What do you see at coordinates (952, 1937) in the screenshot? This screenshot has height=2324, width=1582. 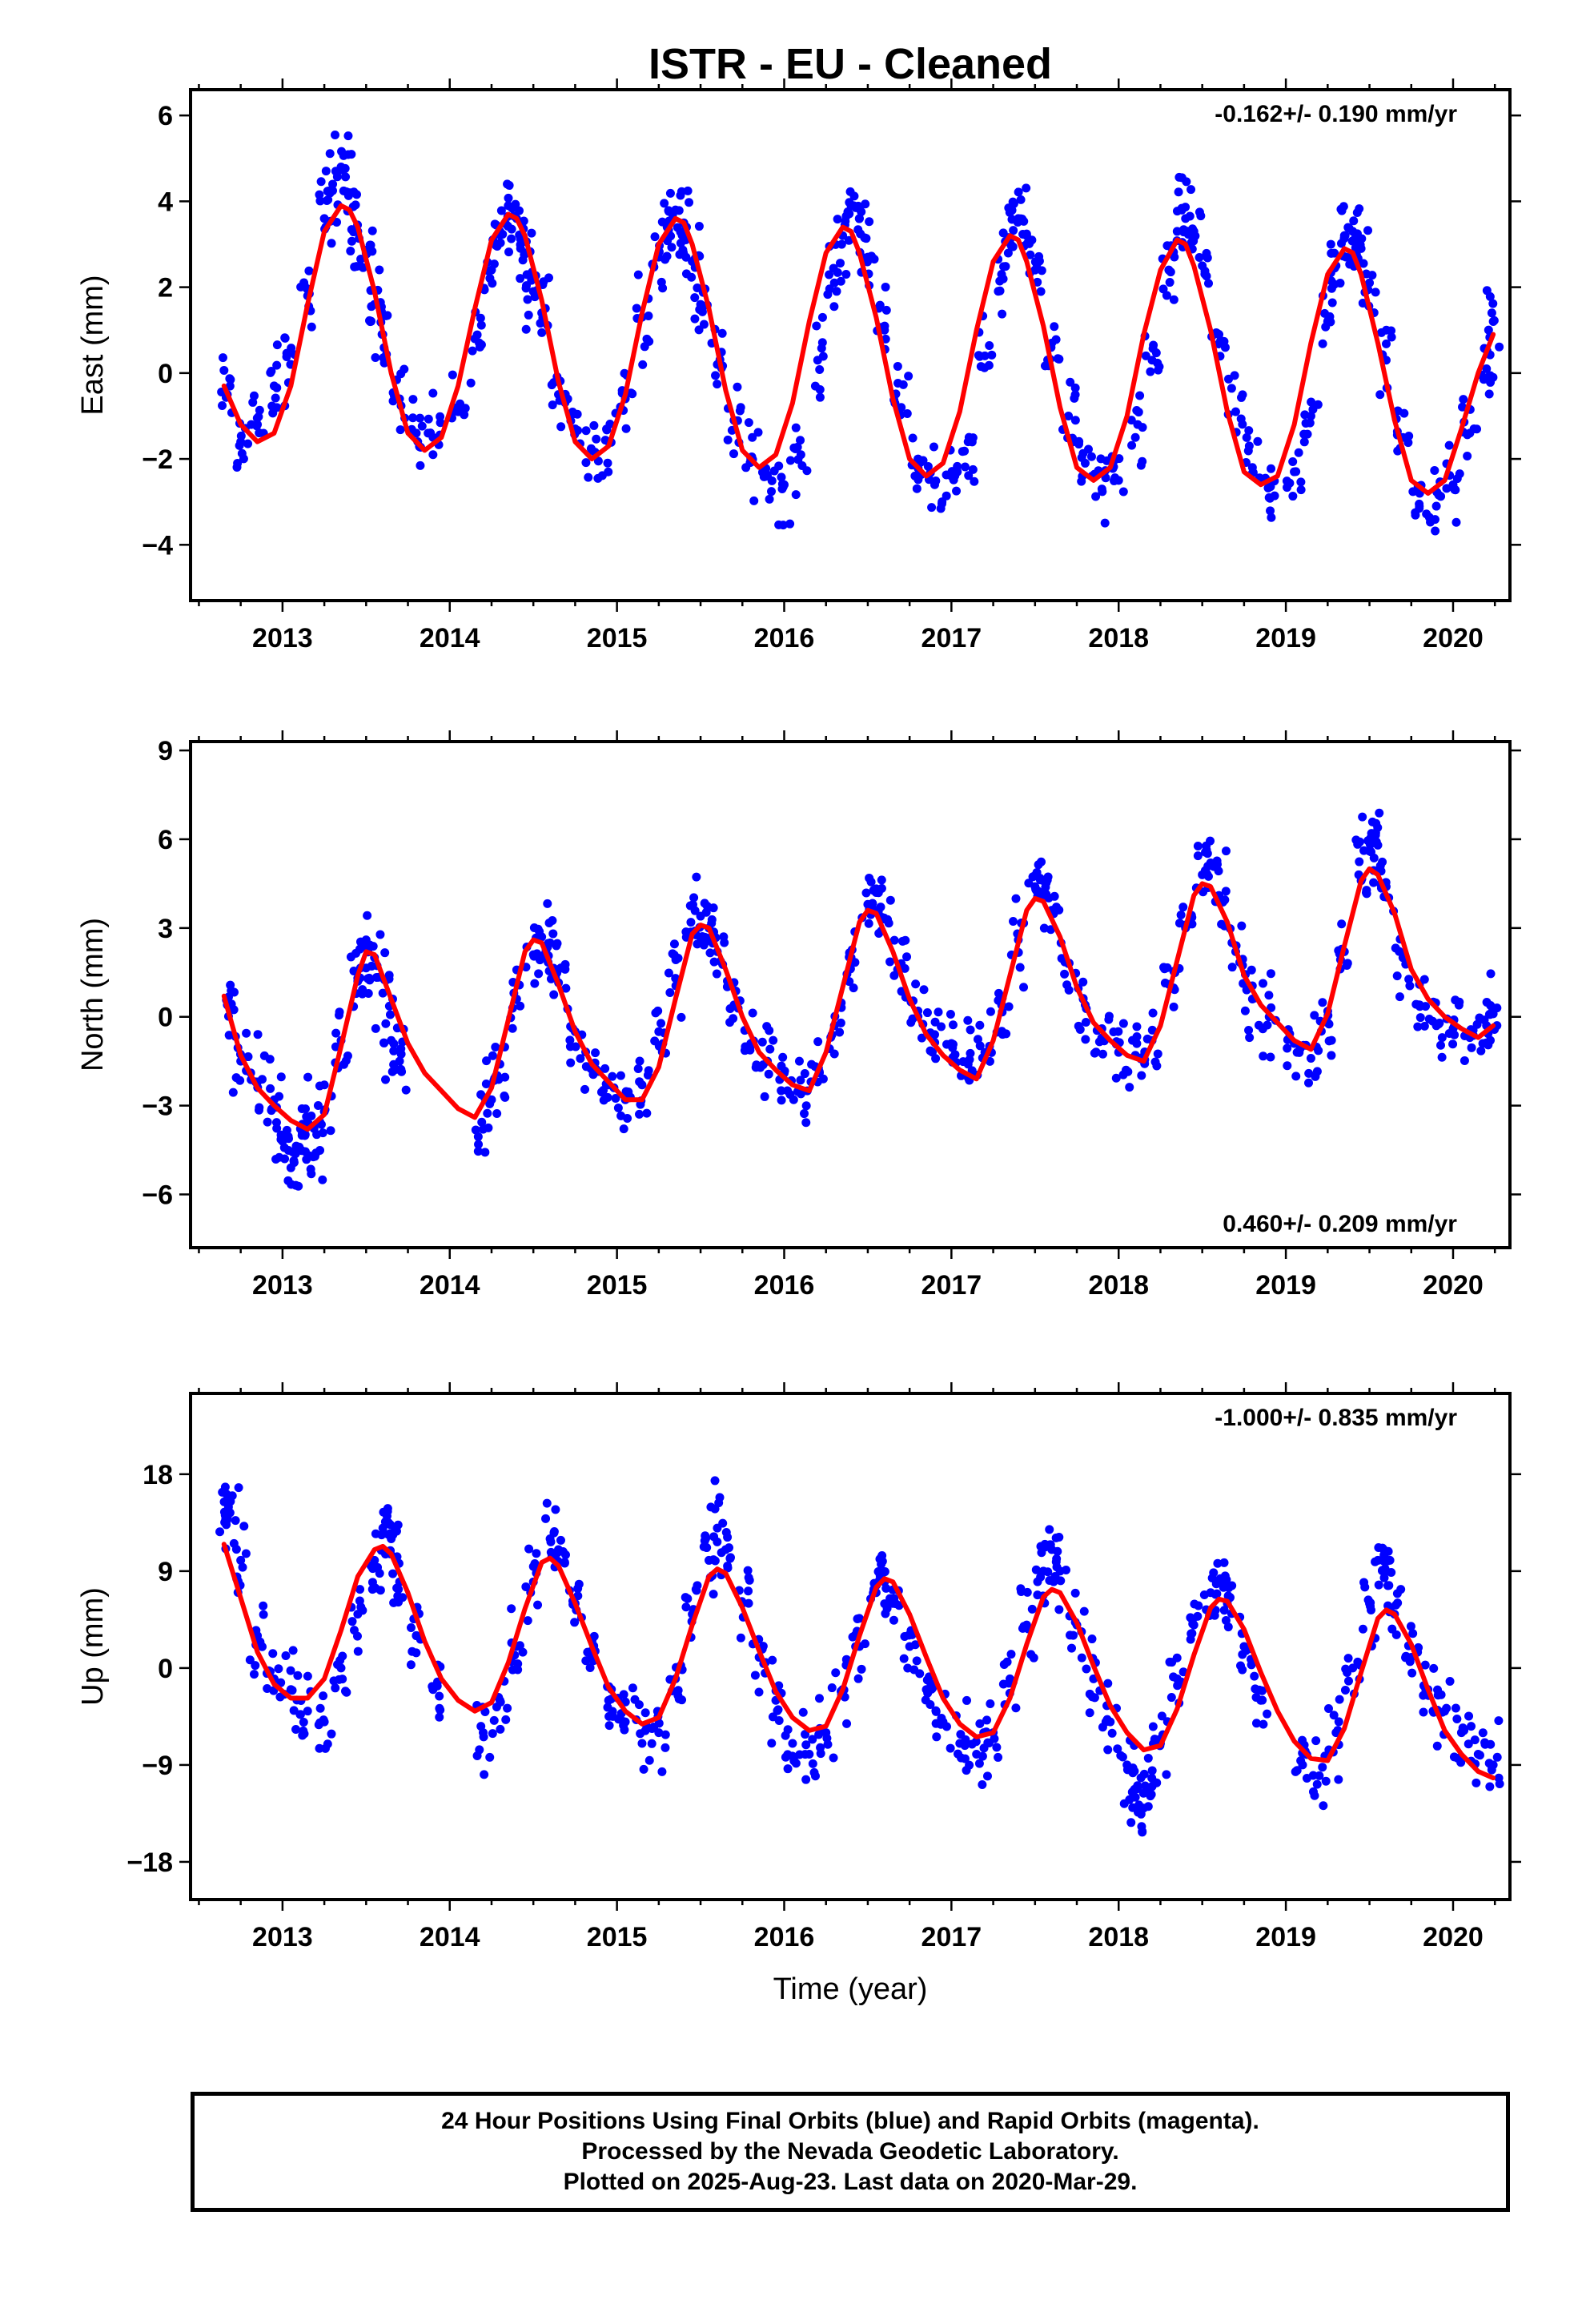 I see `up-x-tick-label: 2017` at bounding box center [952, 1937].